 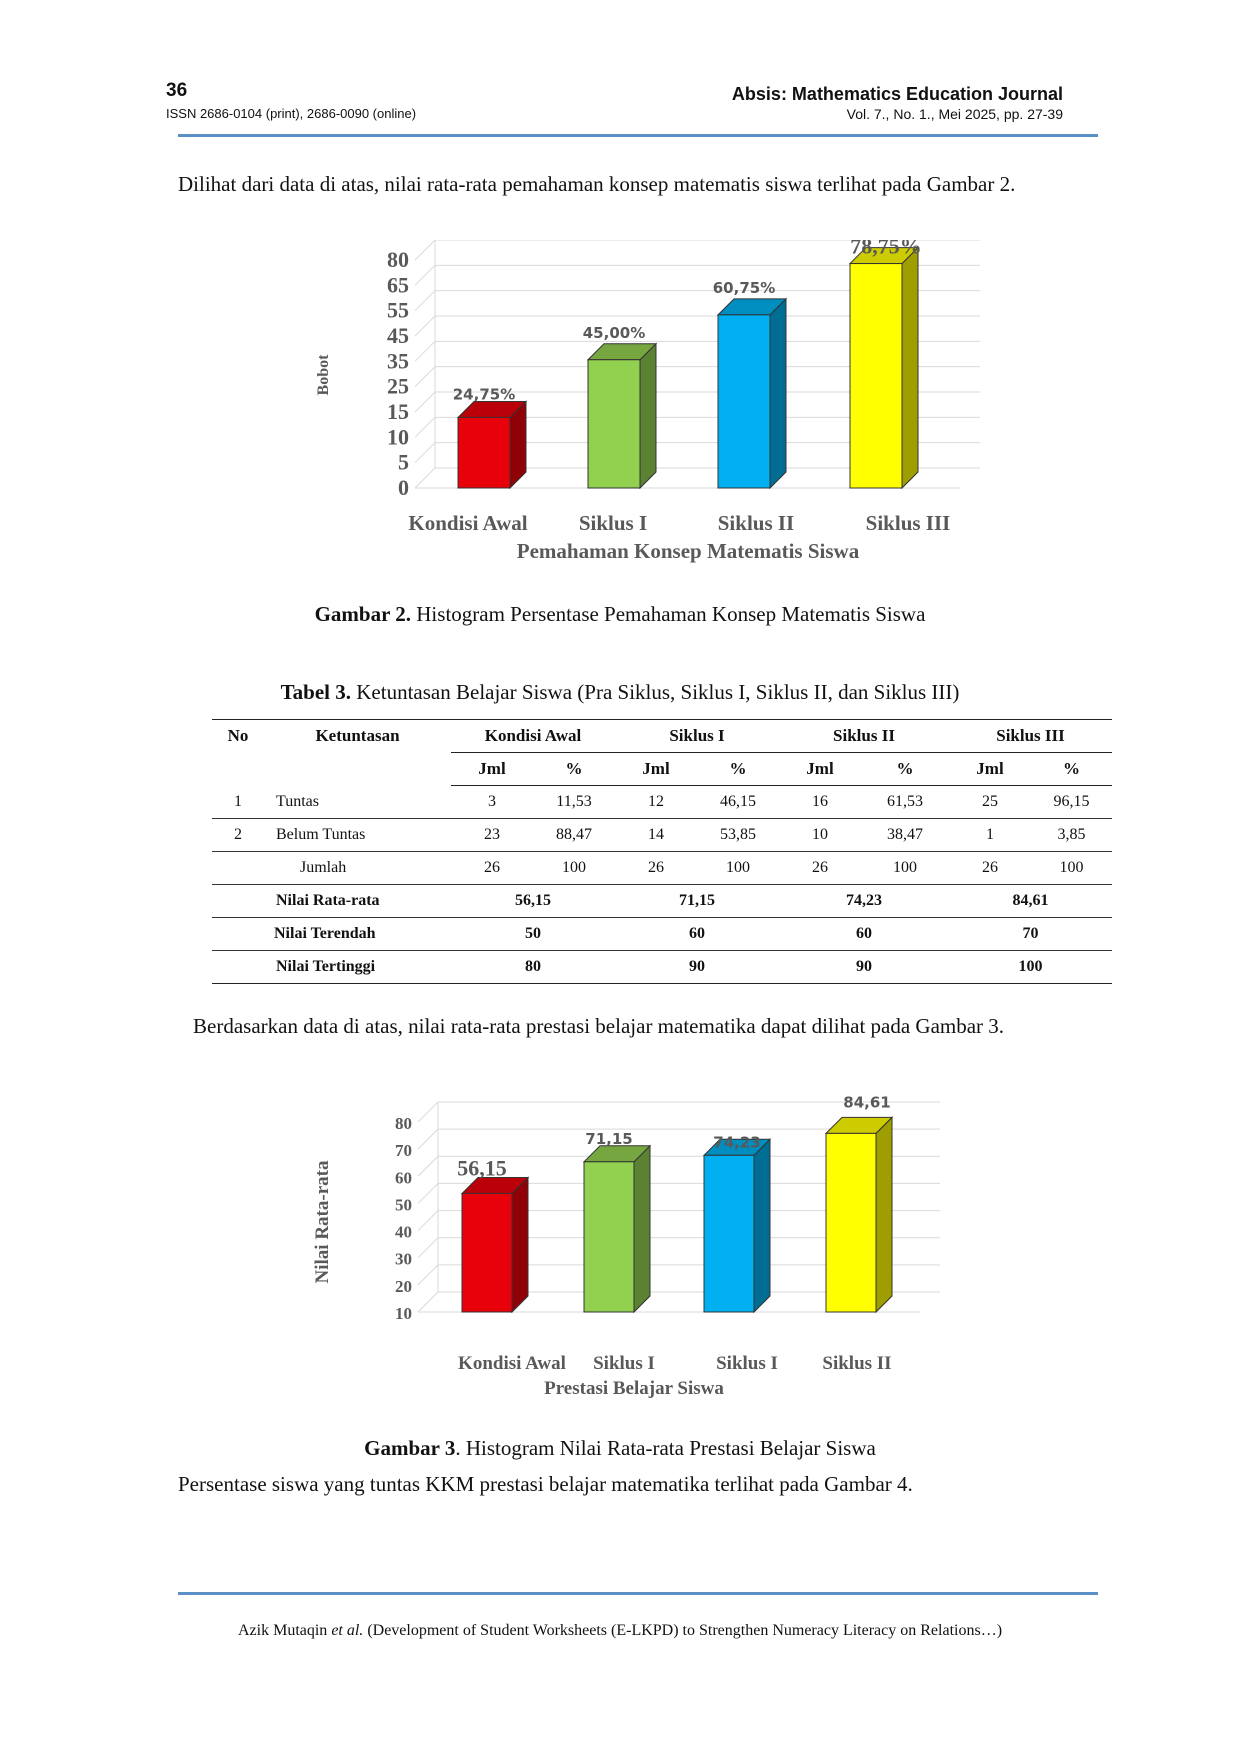 I want to click on header-siklus-2: Siklus II, so click(x=864, y=736).